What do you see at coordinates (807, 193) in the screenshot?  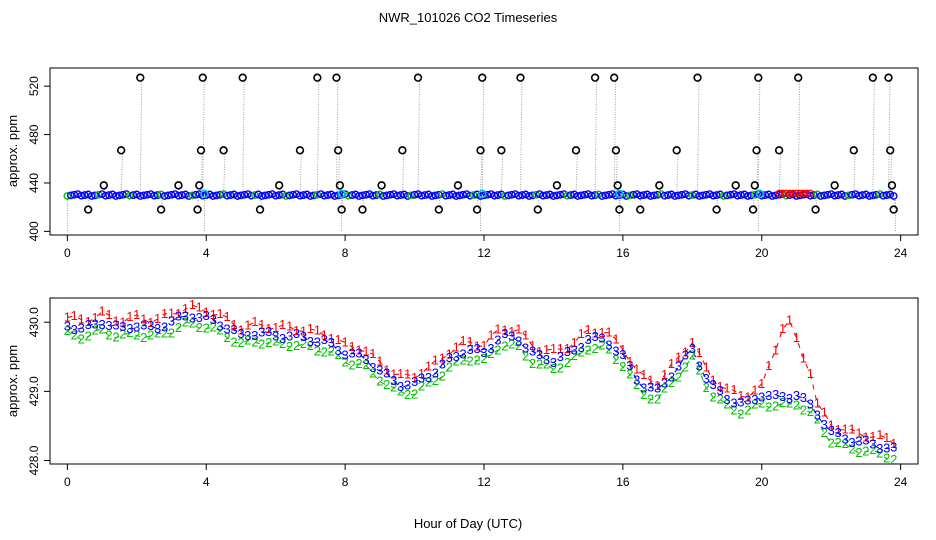 I see `panel1-red-point` at bounding box center [807, 193].